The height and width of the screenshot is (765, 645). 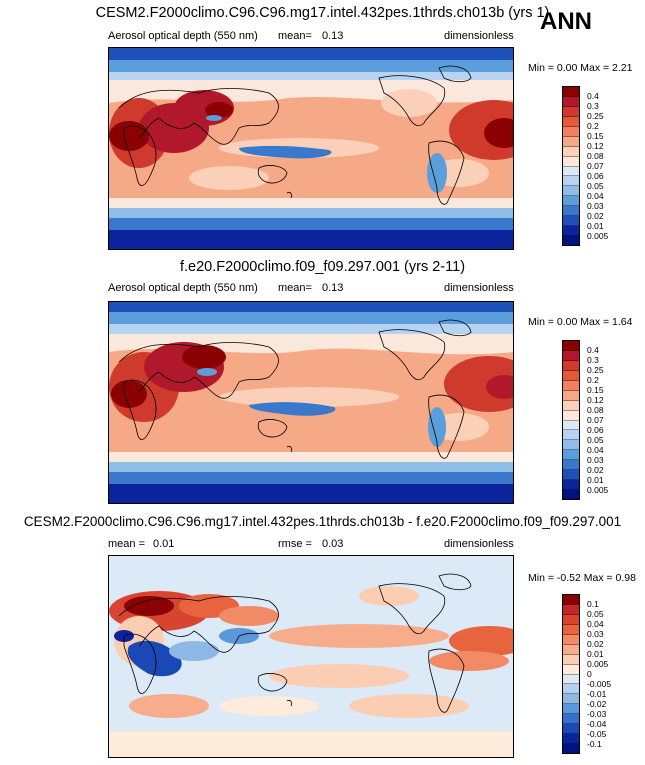 What do you see at coordinates (295, 288) in the screenshot?
I see `panel2-mean-label: mean=` at bounding box center [295, 288].